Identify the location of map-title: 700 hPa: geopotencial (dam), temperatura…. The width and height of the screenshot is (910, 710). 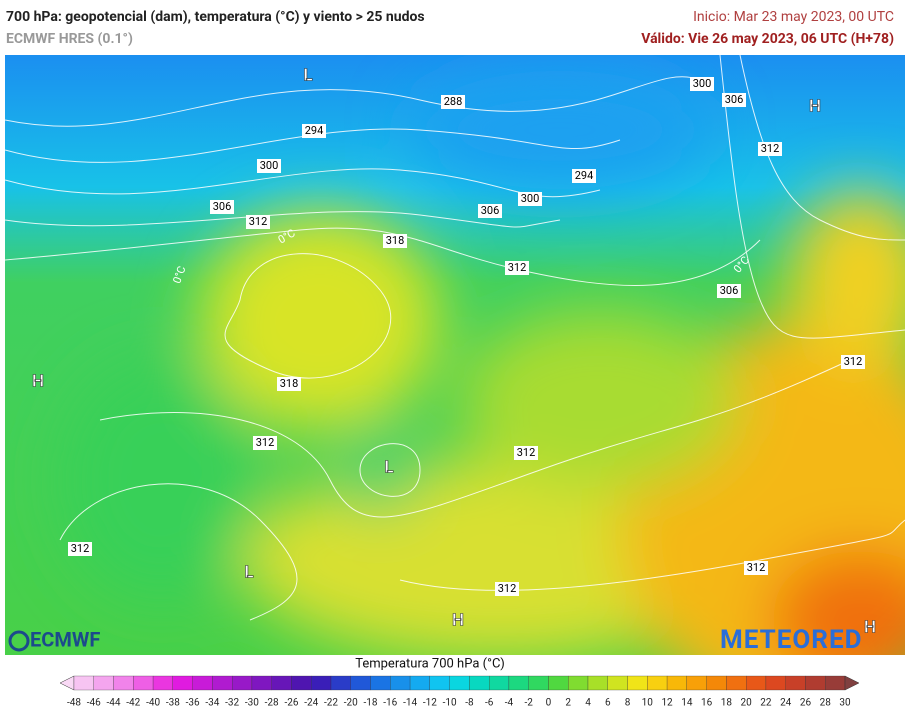
(215, 17).